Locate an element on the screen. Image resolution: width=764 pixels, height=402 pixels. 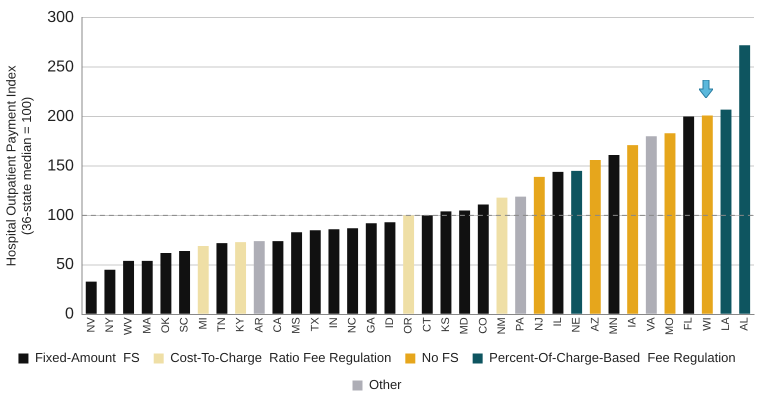
x-tick-label: CA is located at coordinates (278, 324).